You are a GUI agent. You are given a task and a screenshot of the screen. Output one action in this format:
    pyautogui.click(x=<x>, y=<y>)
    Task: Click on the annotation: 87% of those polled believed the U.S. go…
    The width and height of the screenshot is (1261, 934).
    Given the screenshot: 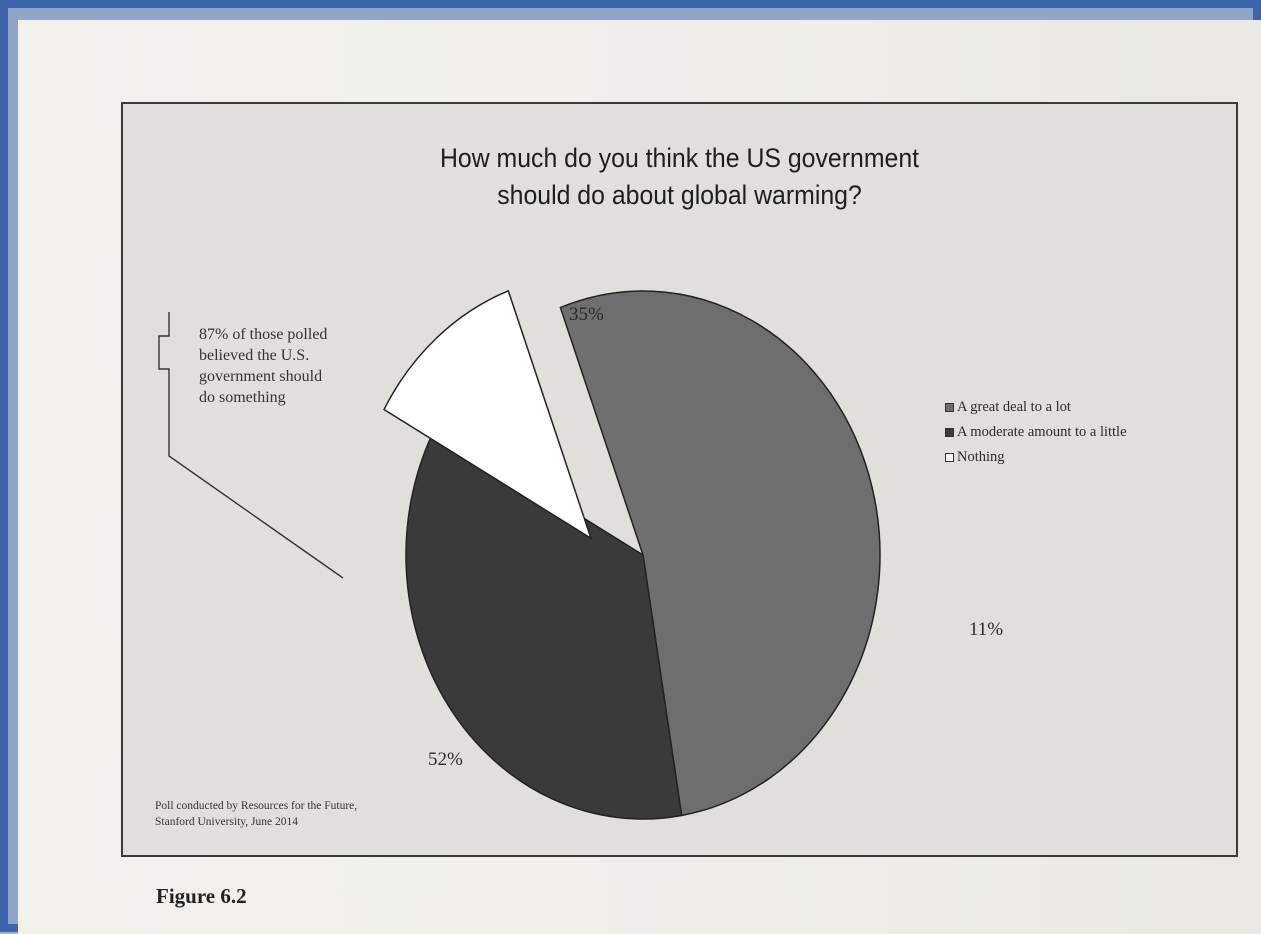 What is the action you would take?
    pyautogui.click(x=299, y=366)
    